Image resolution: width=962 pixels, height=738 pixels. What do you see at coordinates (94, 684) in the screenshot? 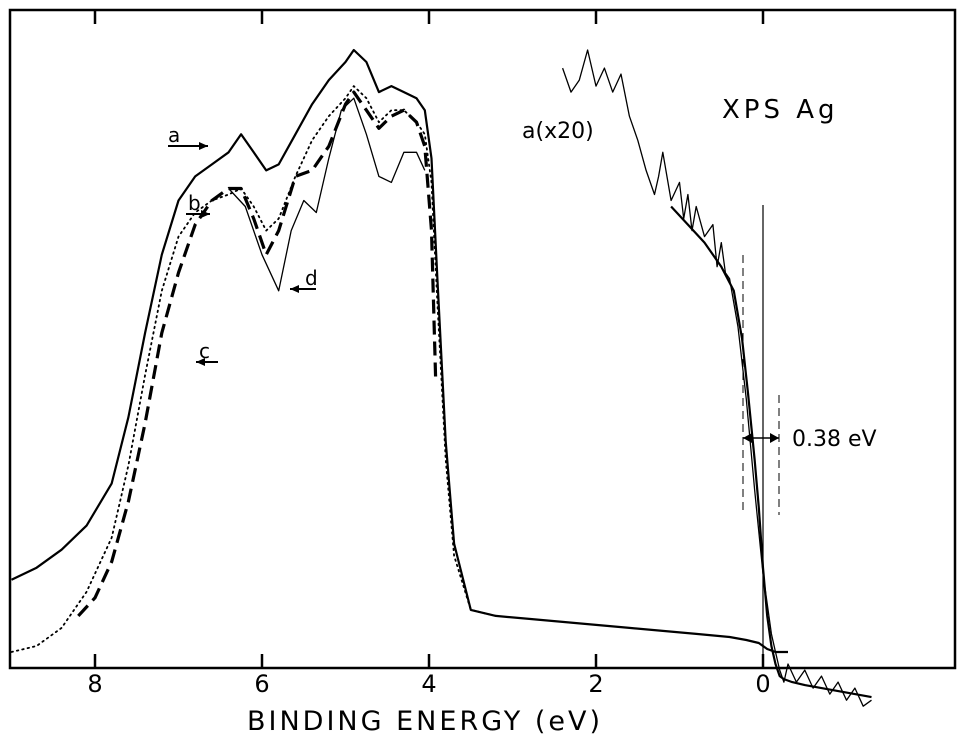
I see `x-tick-label-8: 8` at bounding box center [94, 684].